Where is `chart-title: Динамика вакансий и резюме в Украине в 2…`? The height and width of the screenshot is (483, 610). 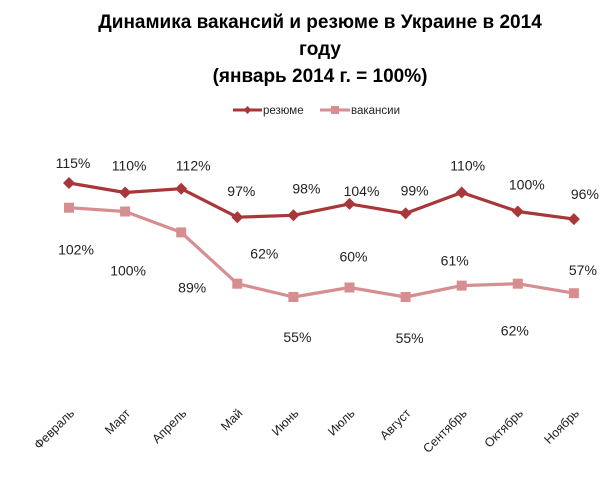 chart-title: Динамика вакансий и резюме в Украине в 2… is located at coordinates (320, 49).